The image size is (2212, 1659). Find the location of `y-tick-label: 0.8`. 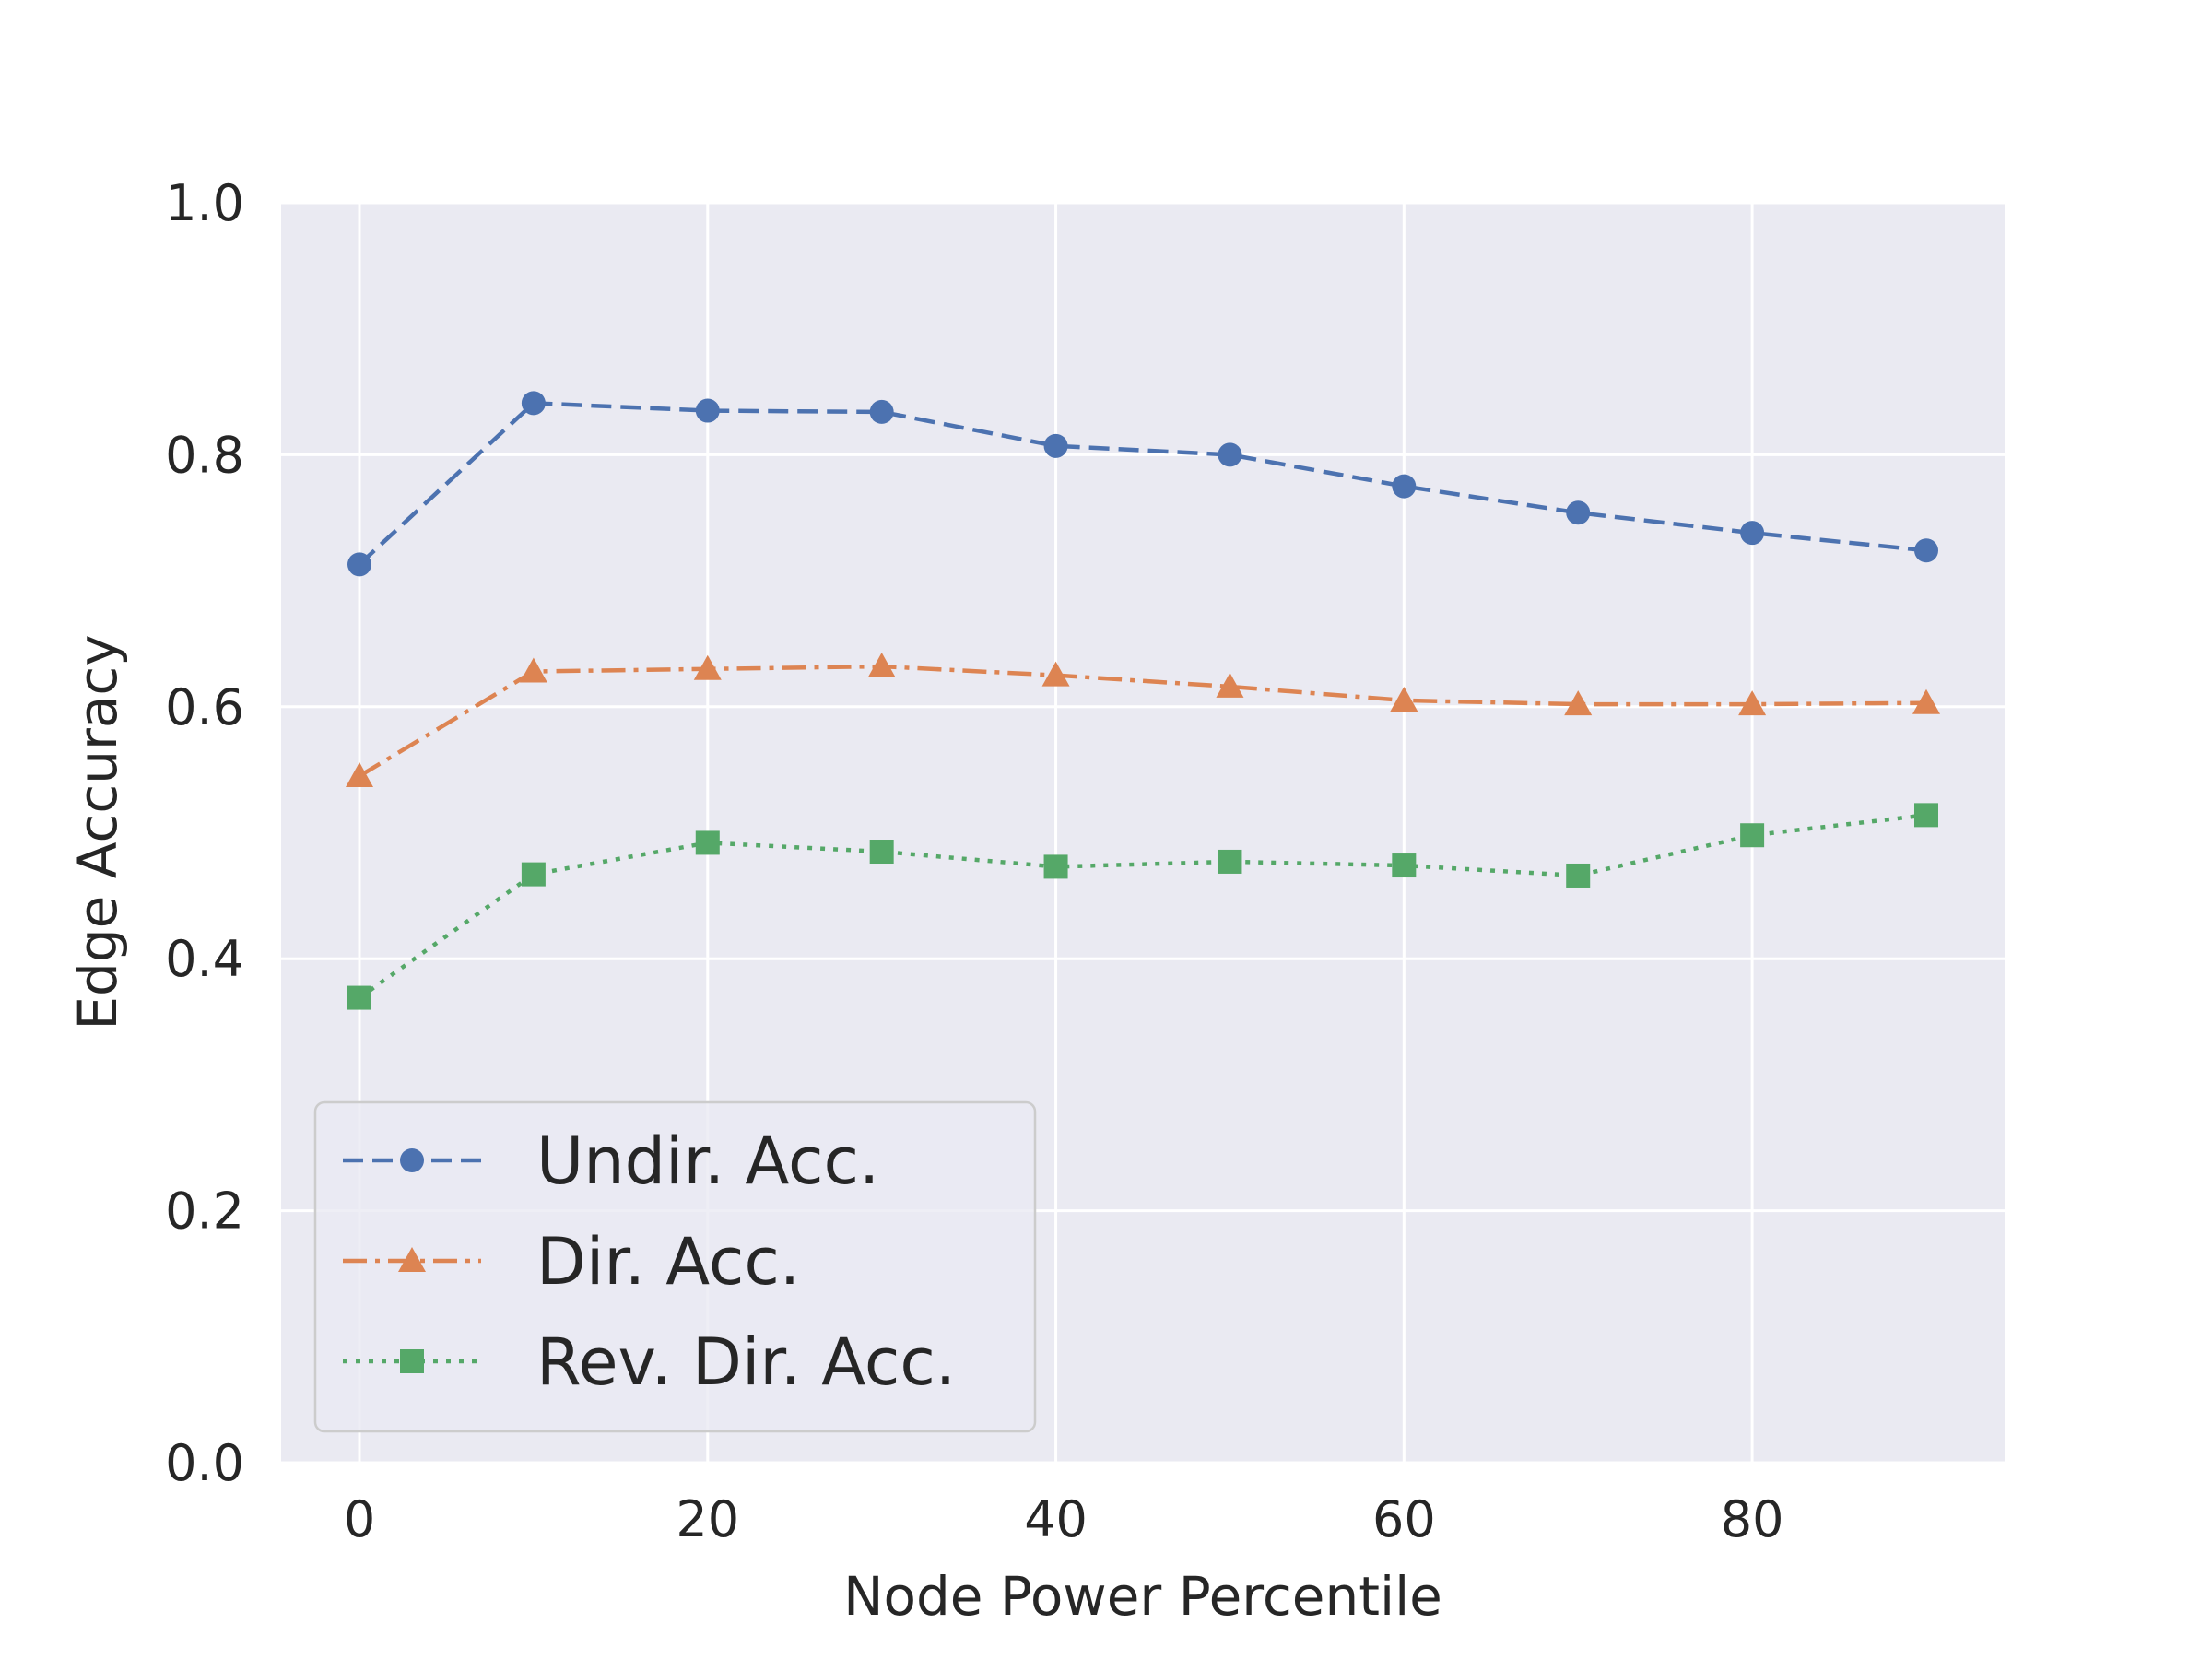

y-tick-label: 0.8 is located at coordinates (204, 455).